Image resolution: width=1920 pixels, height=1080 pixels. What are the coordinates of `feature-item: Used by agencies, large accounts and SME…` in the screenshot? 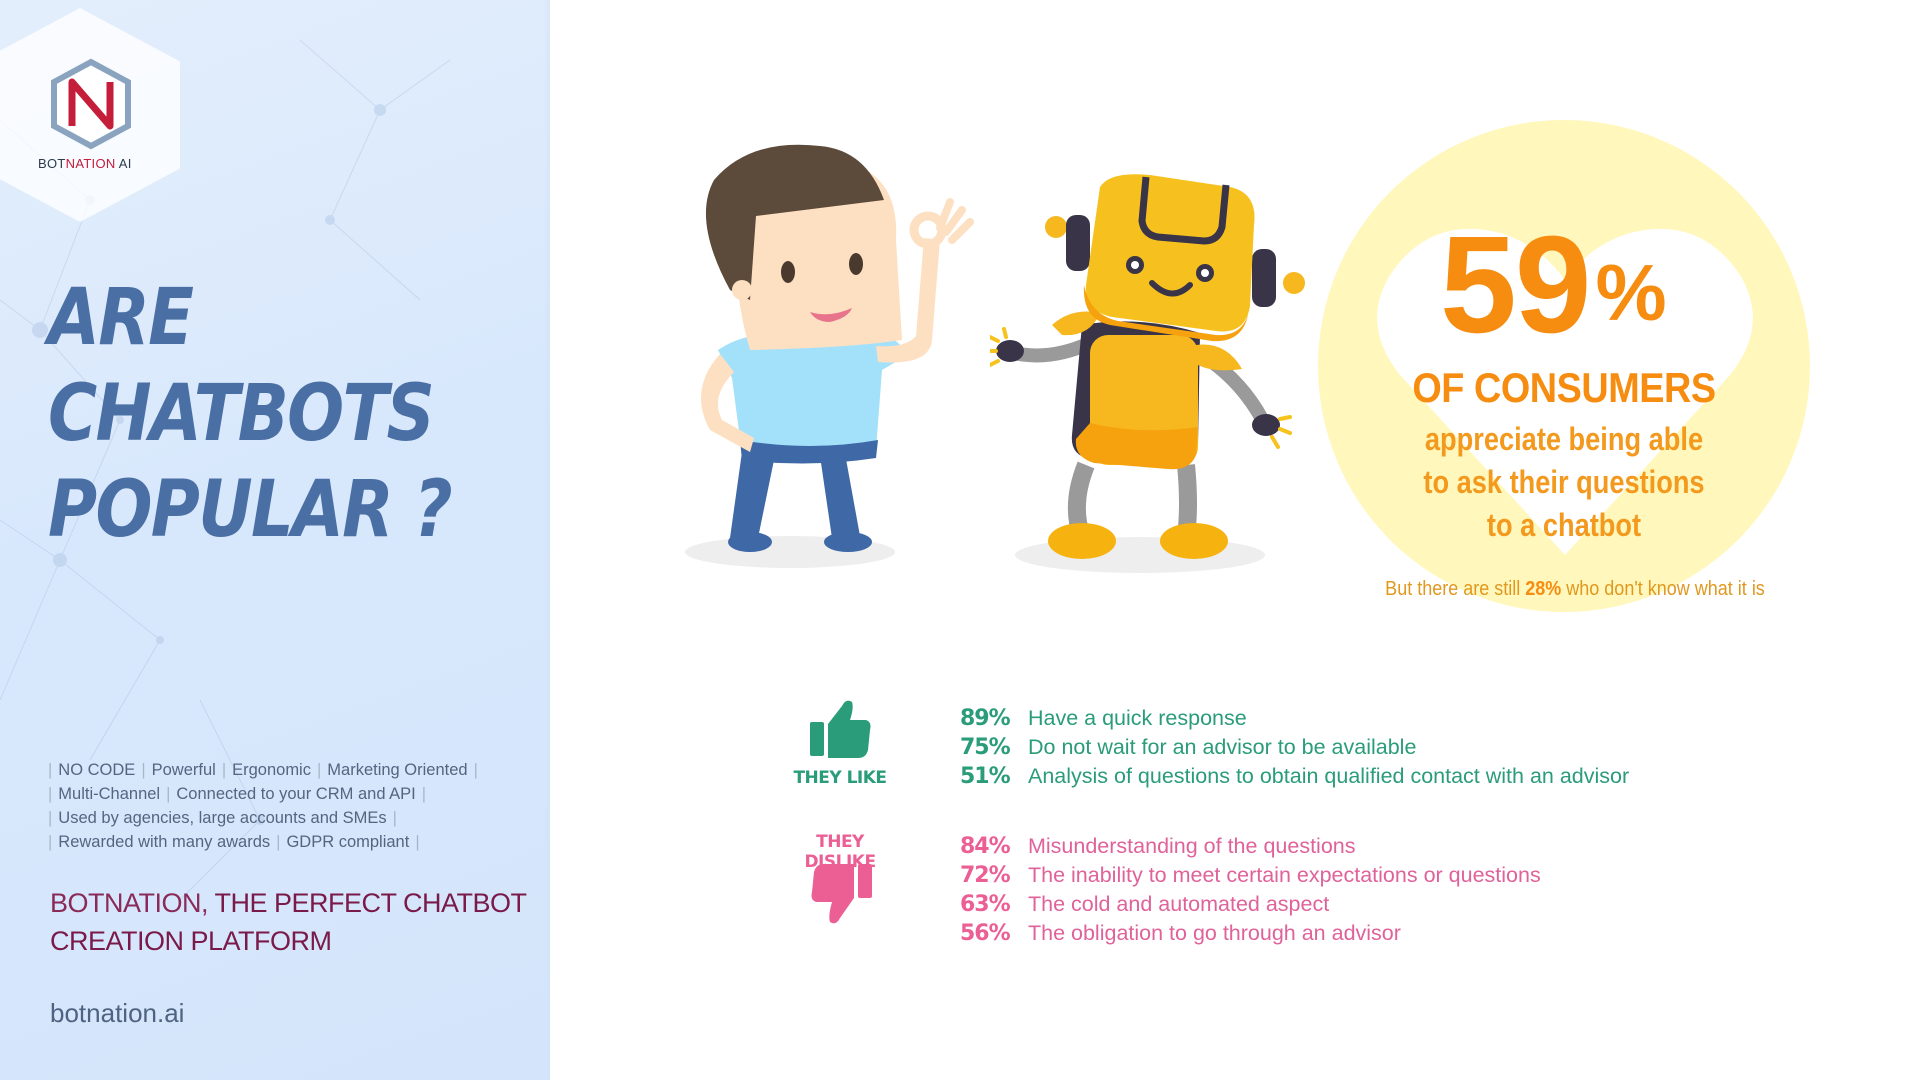 It's located at (222, 818).